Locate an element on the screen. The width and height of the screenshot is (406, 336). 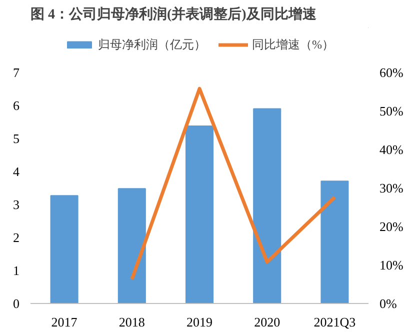
x-tick-label: 2018 is located at coordinates (131, 322).